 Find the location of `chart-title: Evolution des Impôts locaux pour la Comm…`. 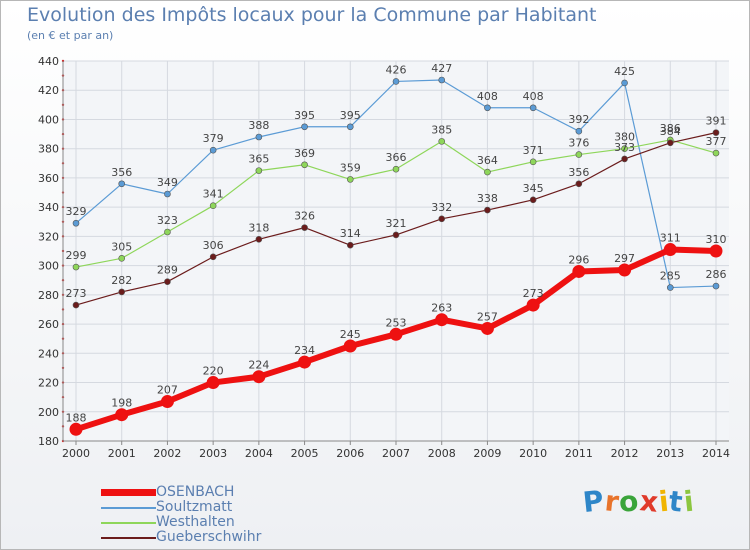

chart-title: Evolution des Impôts locaux pour la Comm… is located at coordinates (312, 15).